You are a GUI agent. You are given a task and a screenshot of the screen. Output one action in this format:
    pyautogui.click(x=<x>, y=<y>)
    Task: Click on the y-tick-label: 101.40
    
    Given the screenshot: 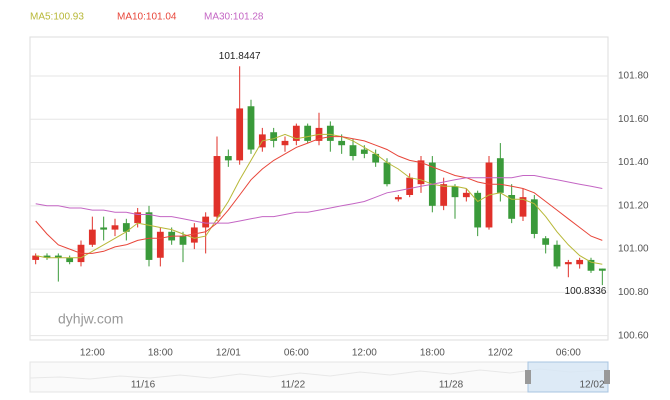 What is the action you would take?
    pyautogui.click(x=633, y=162)
    